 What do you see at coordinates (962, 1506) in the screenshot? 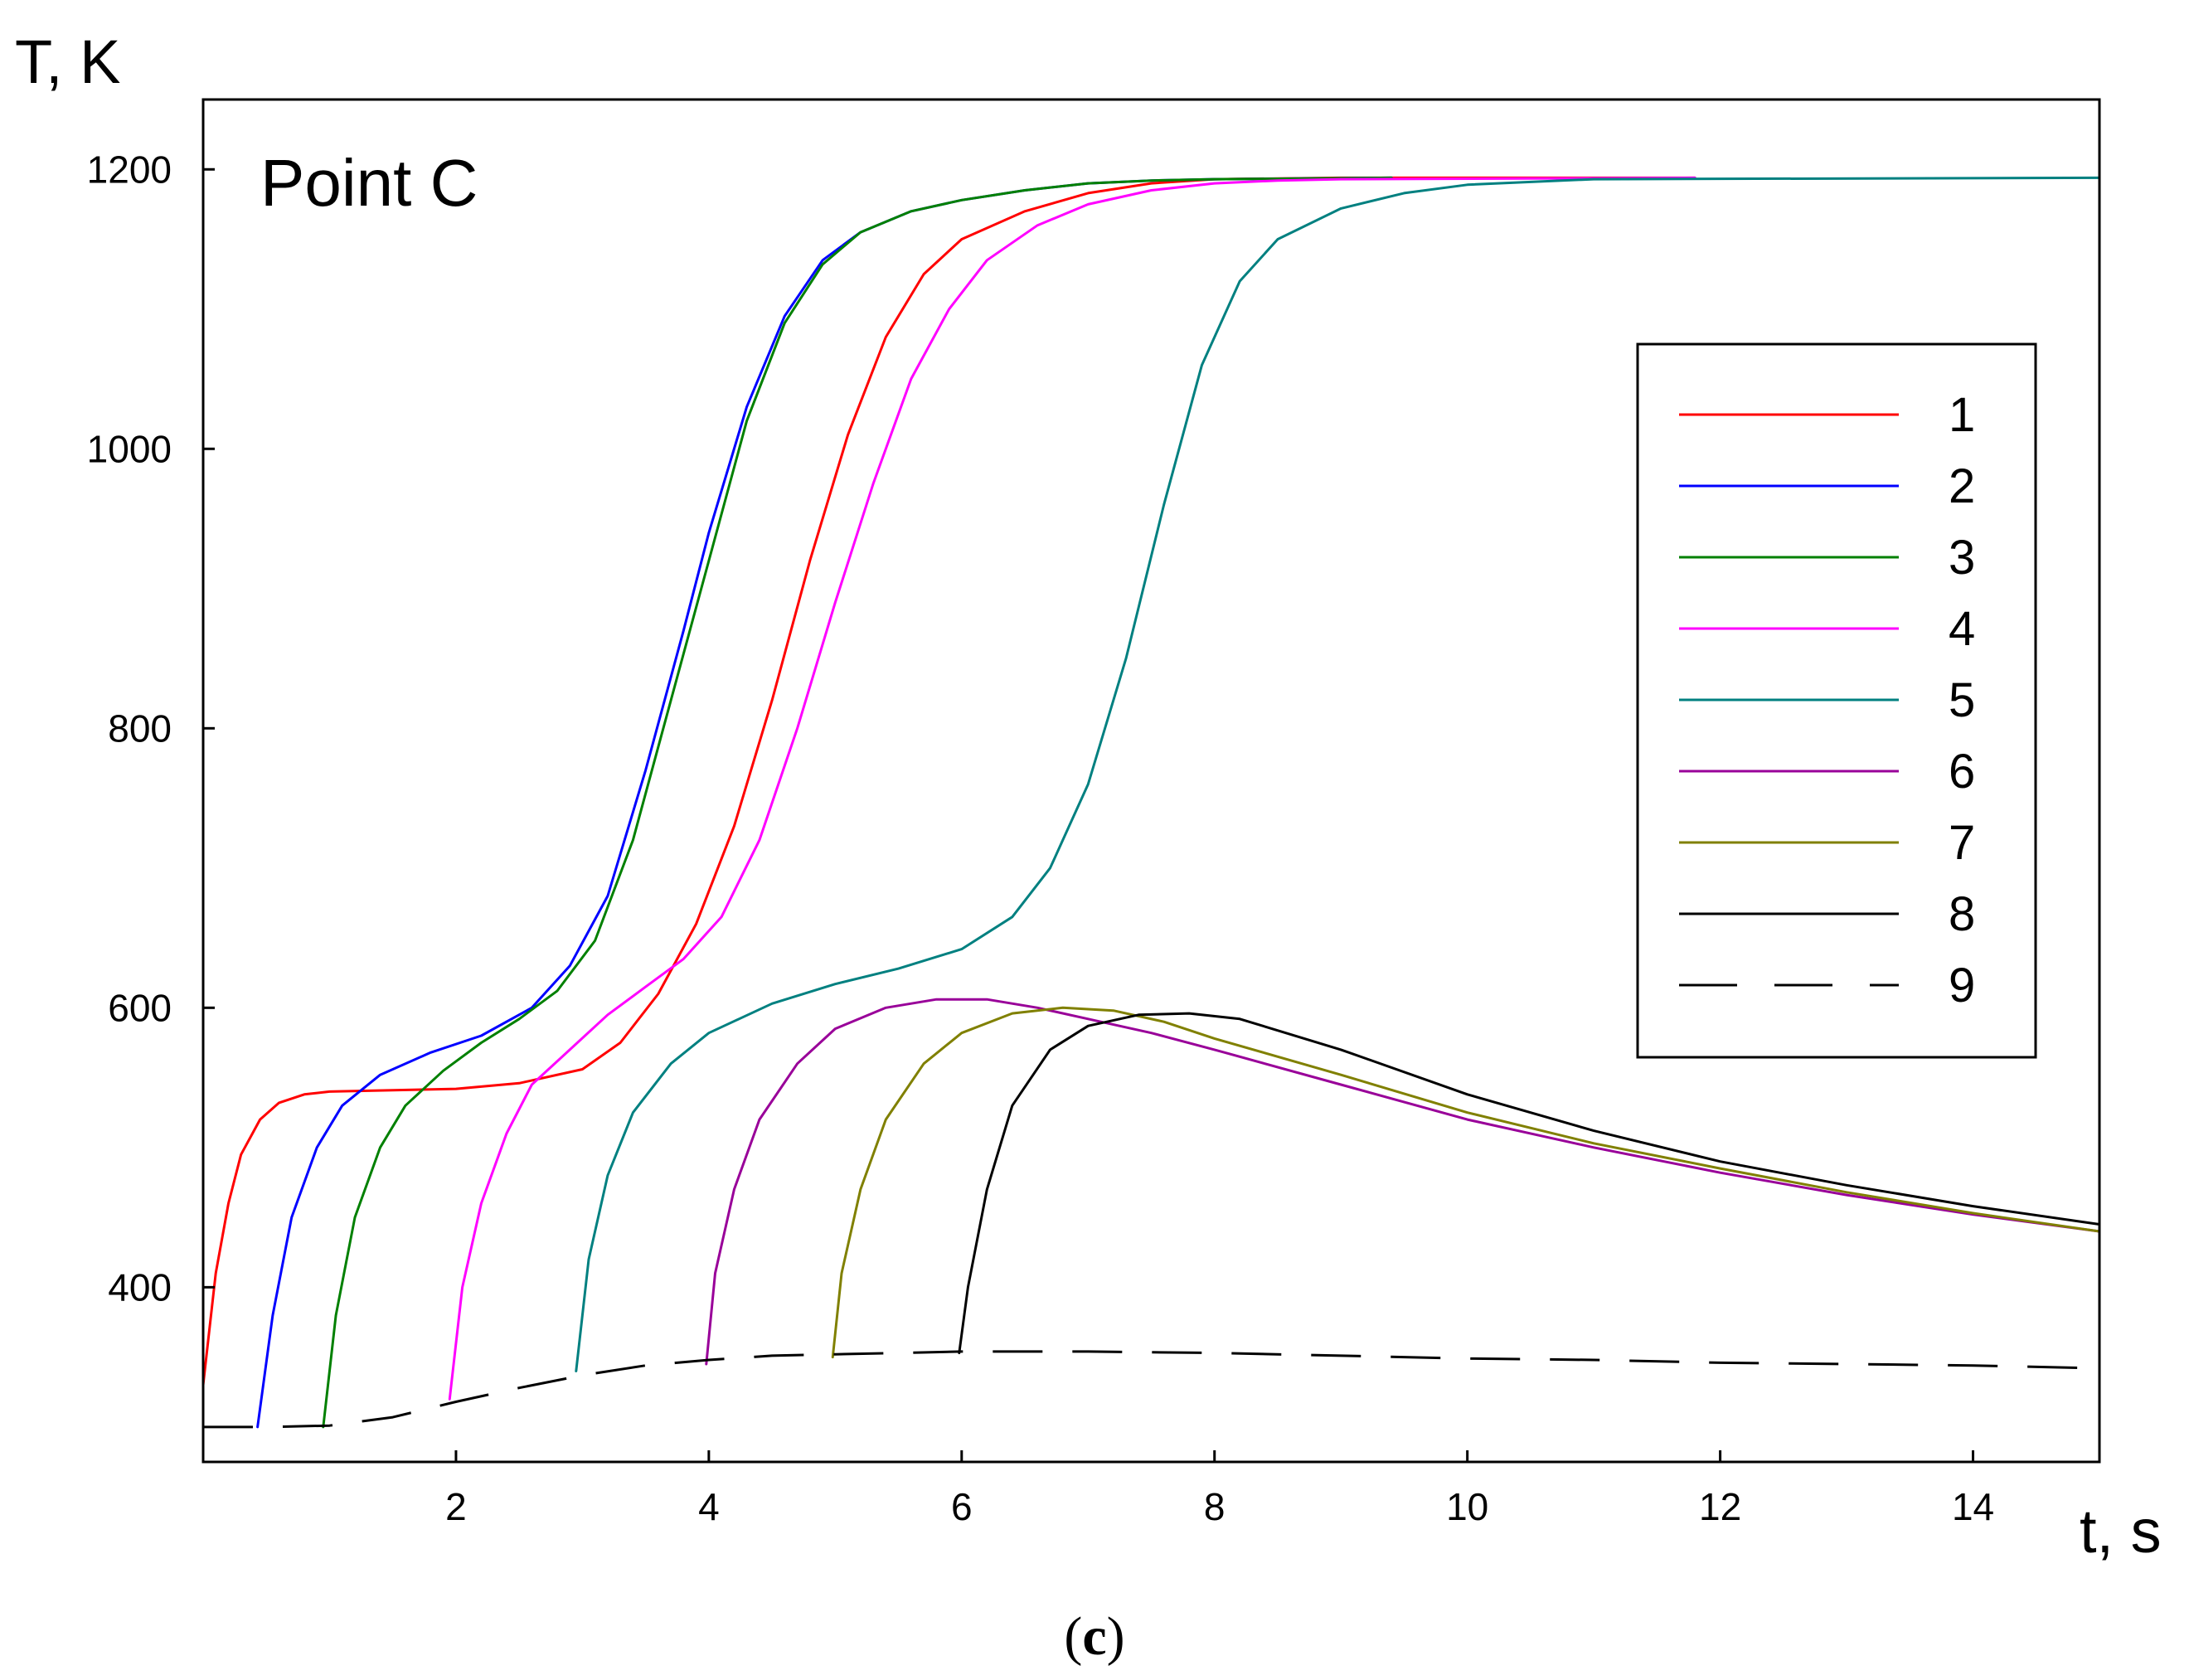
I see `x-tick-label: 6` at bounding box center [962, 1506].